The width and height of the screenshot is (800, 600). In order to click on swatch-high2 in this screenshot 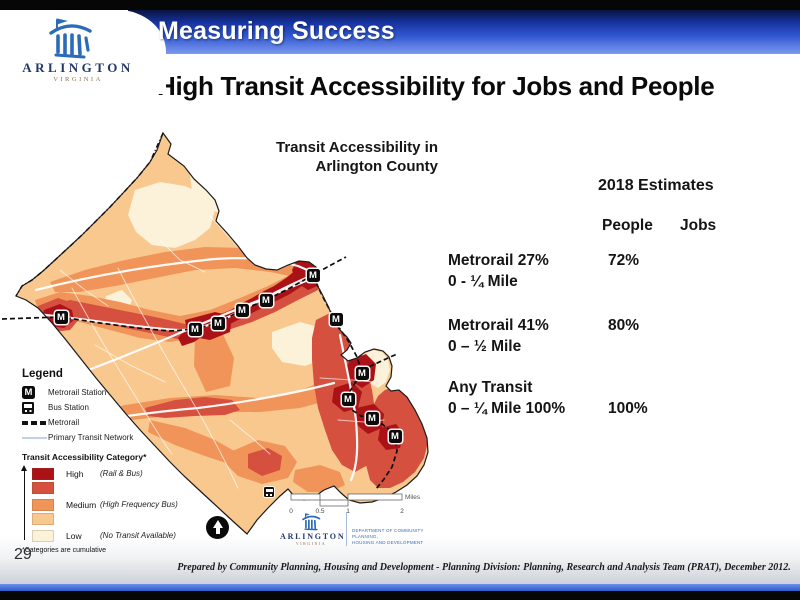, I will do `click(43, 487)`.